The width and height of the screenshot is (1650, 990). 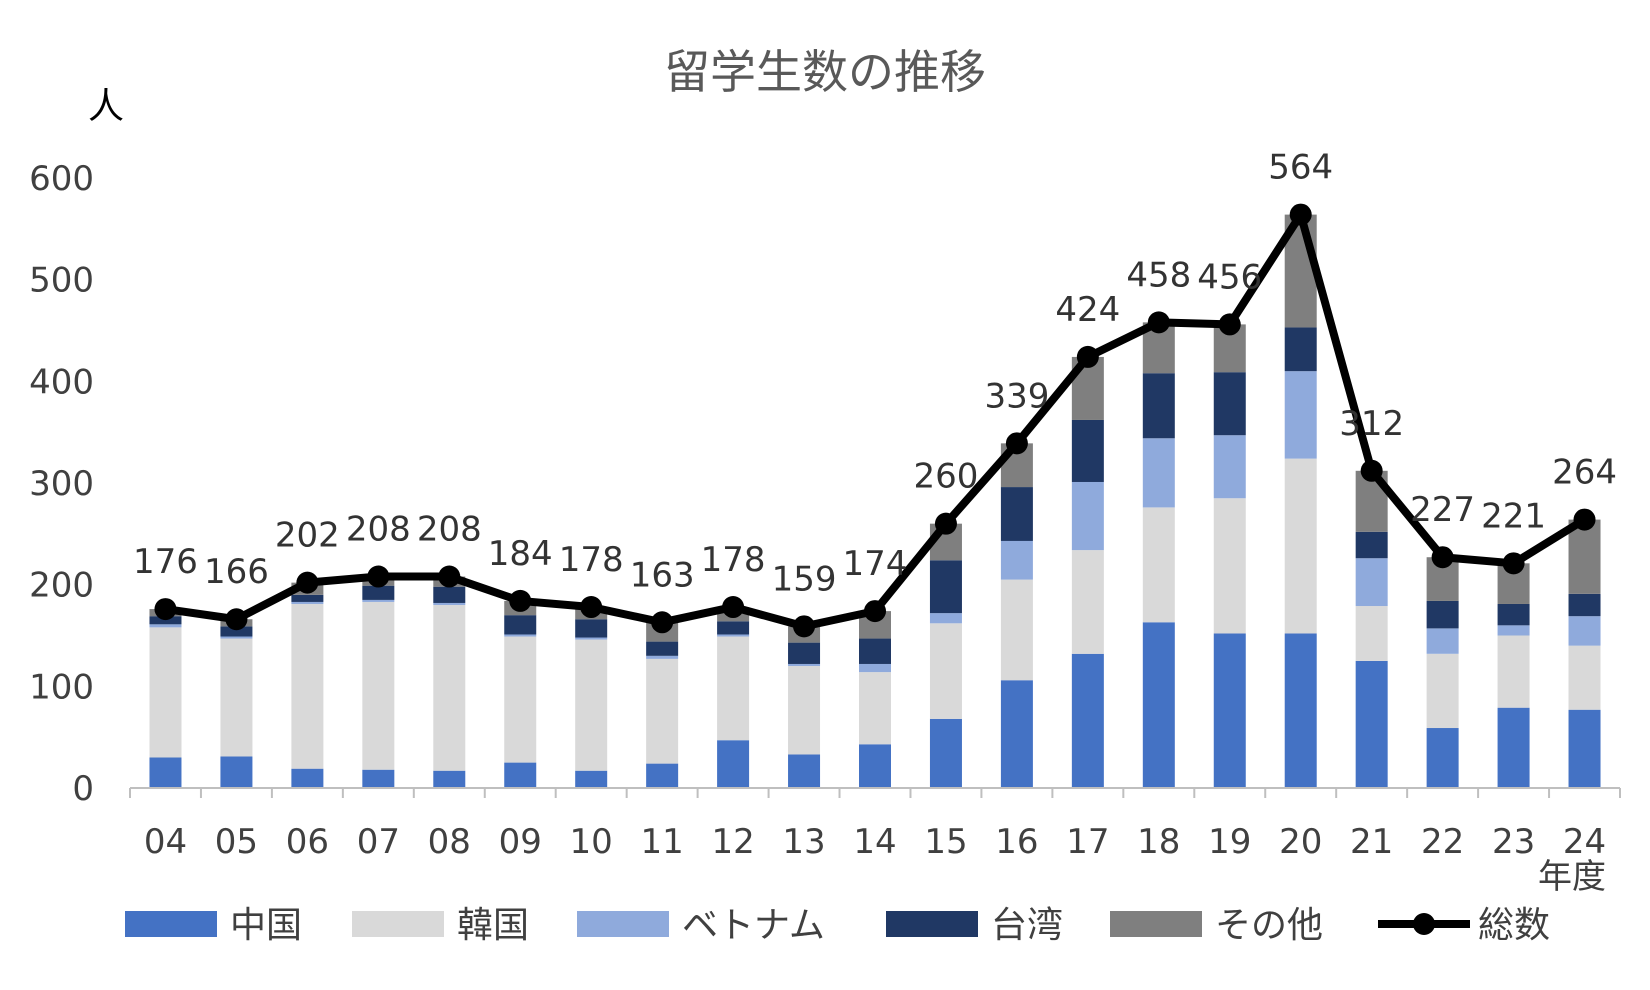 What do you see at coordinates (449, 530) in the screenshot?
I see `total-data-label: 208` at bounding box center [449, 530].